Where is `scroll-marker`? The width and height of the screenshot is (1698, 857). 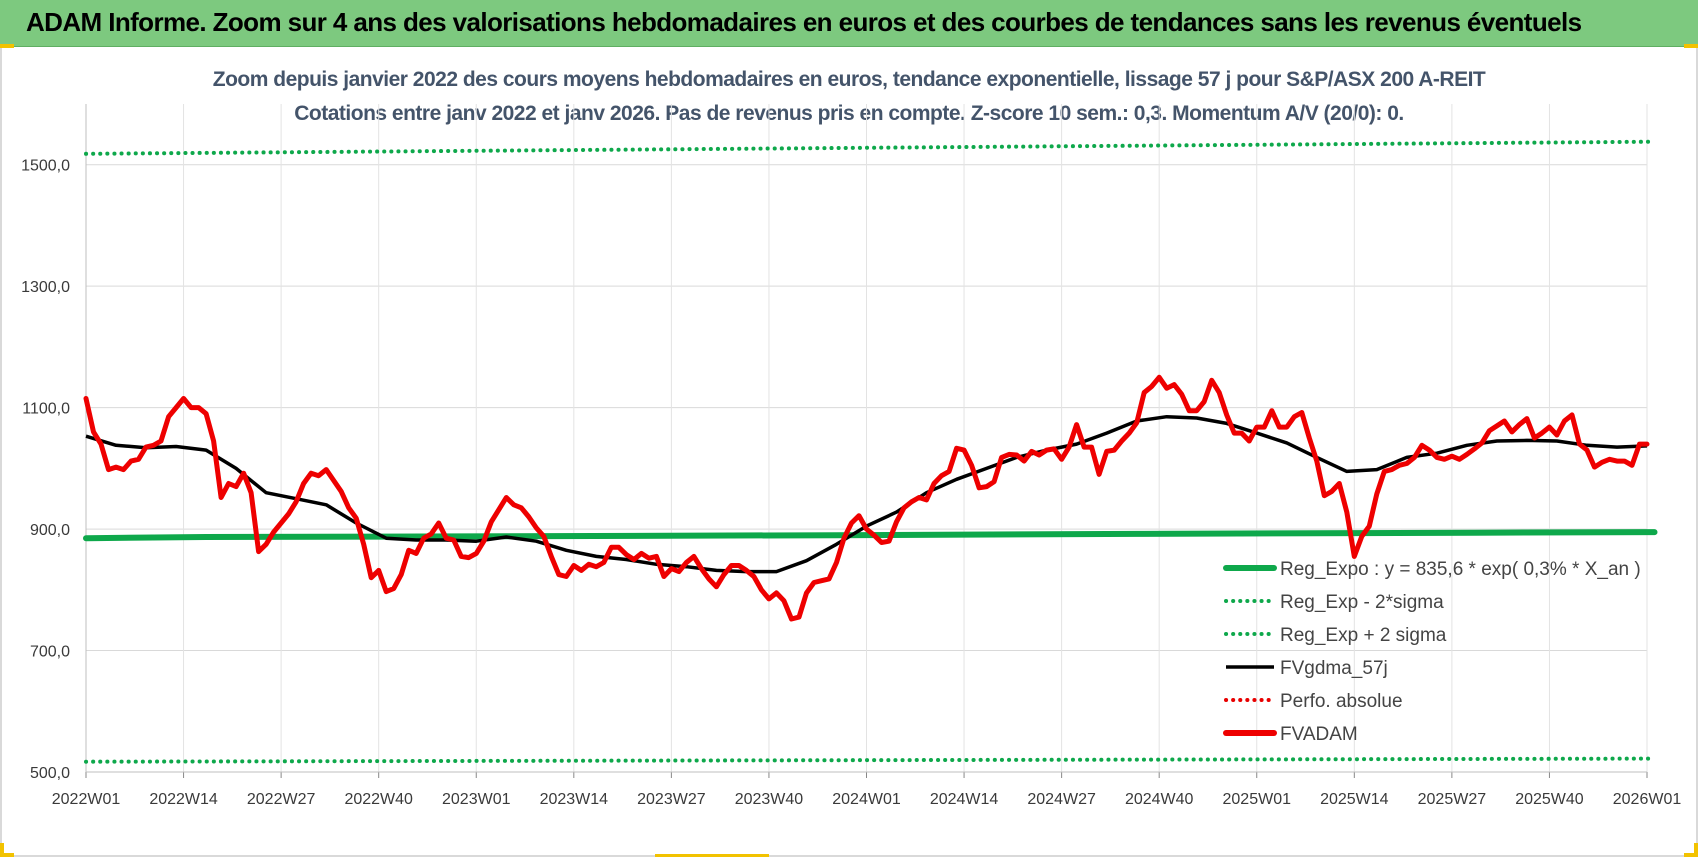 scroll-marker is located at coordinates (712, 855).